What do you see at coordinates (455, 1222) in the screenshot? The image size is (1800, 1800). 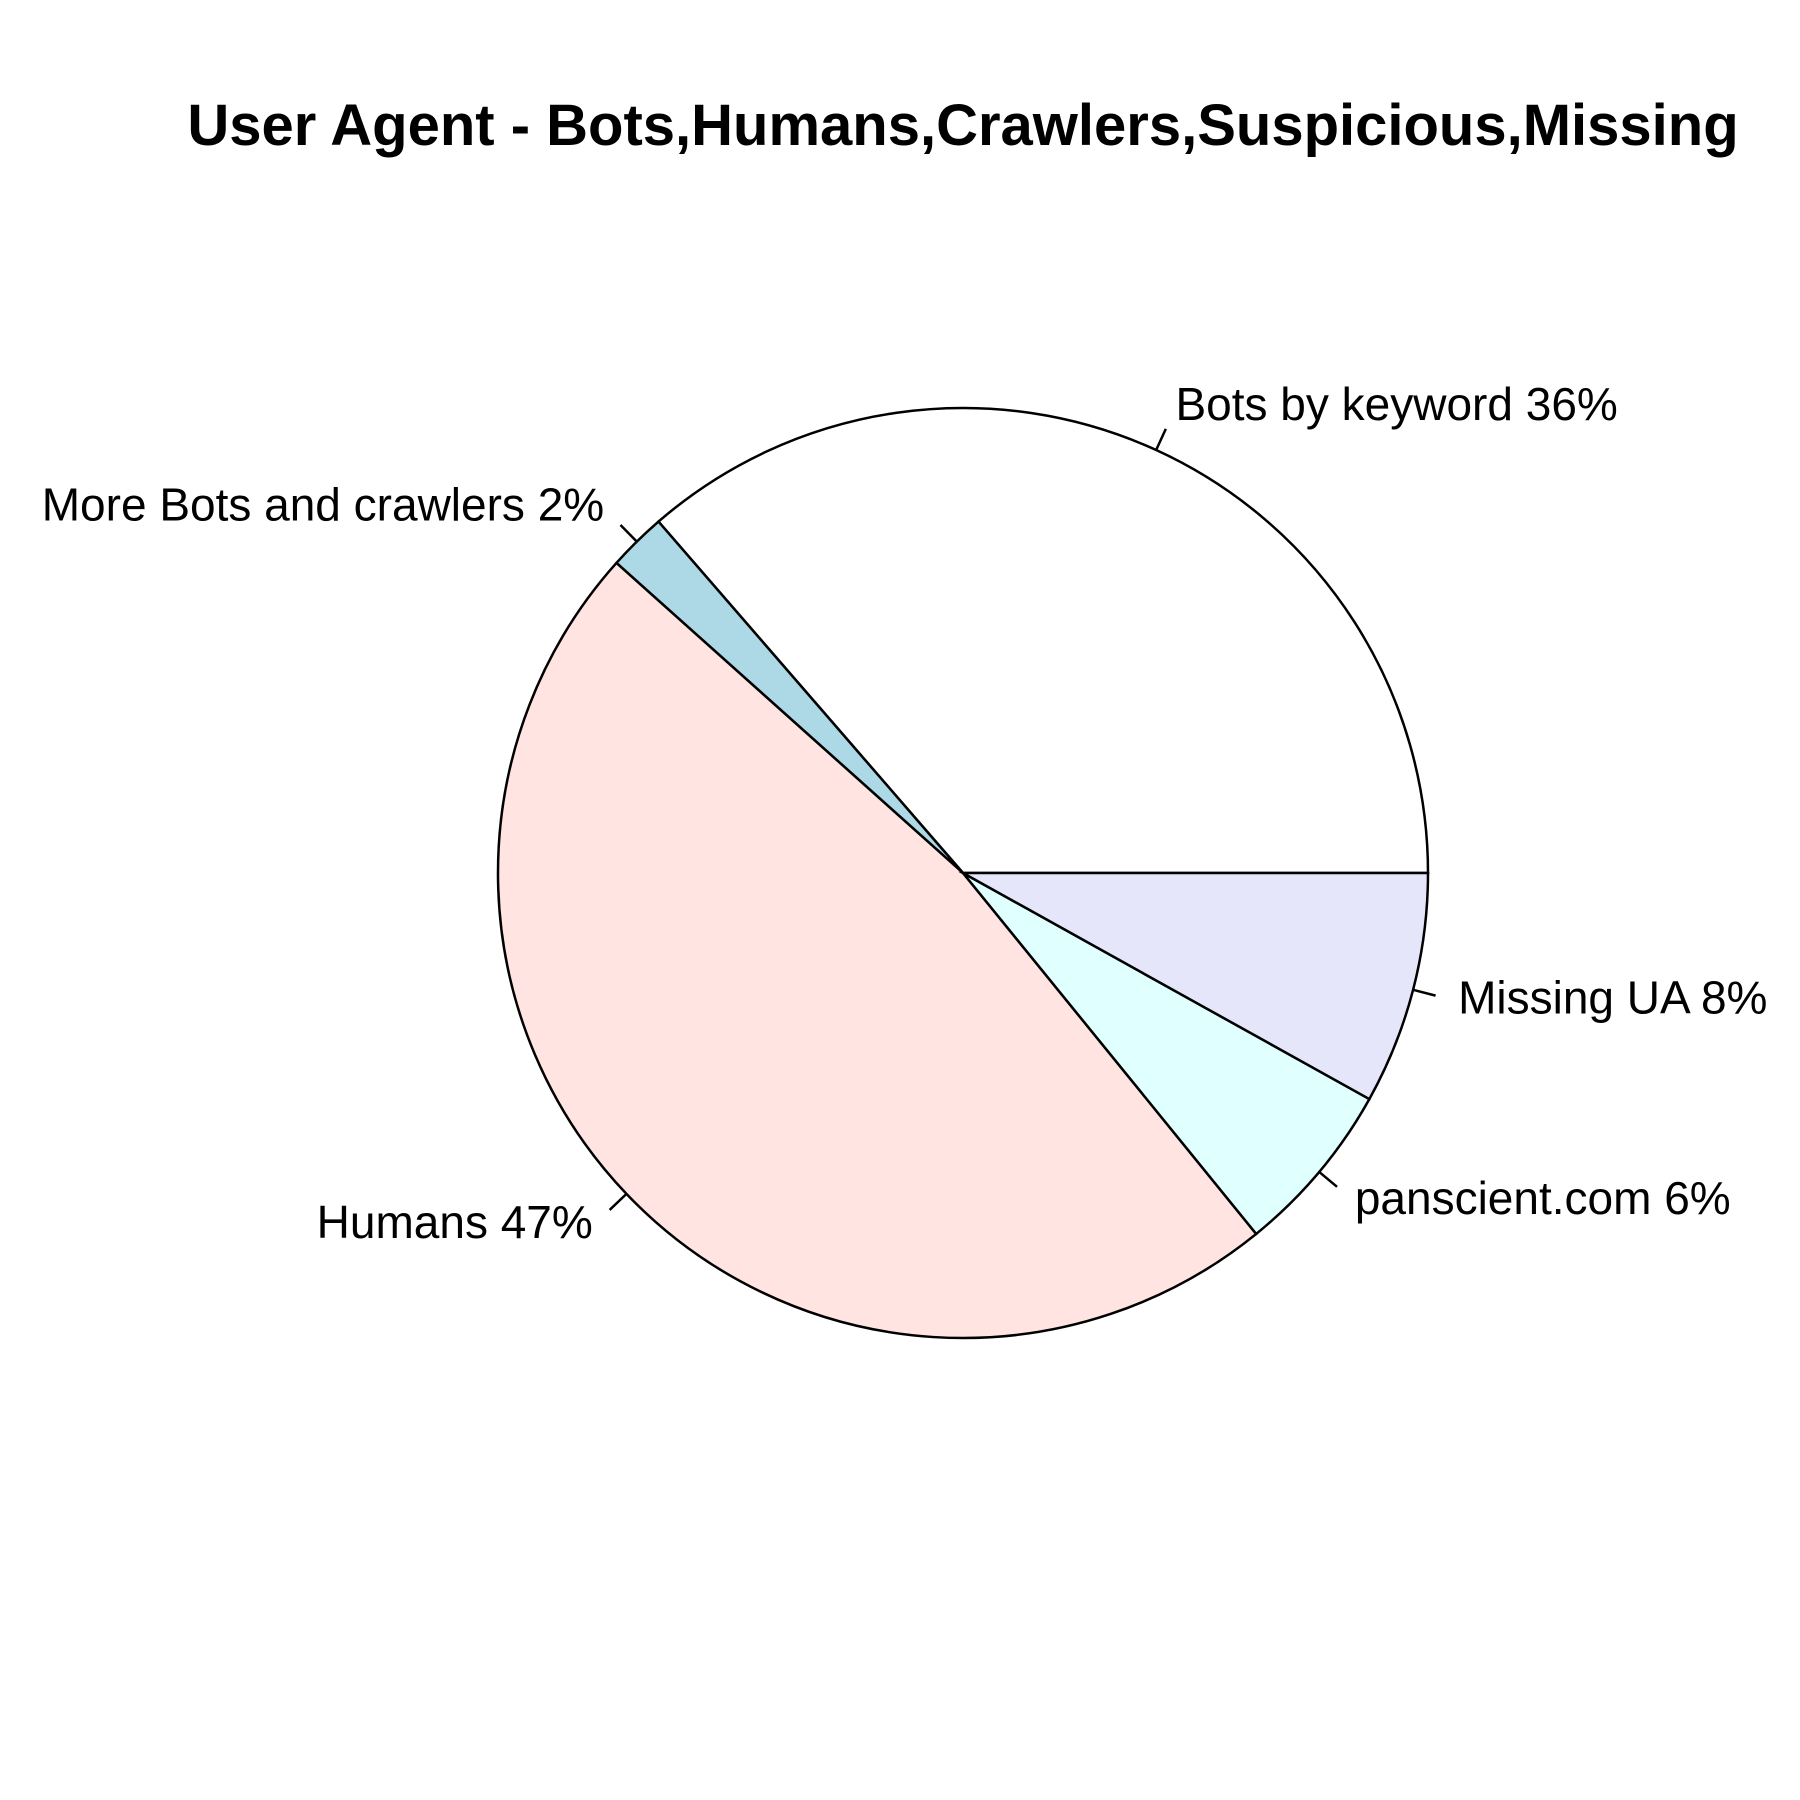 I see `slice-label: Humans 47%` at bounding box center [455, 1222].